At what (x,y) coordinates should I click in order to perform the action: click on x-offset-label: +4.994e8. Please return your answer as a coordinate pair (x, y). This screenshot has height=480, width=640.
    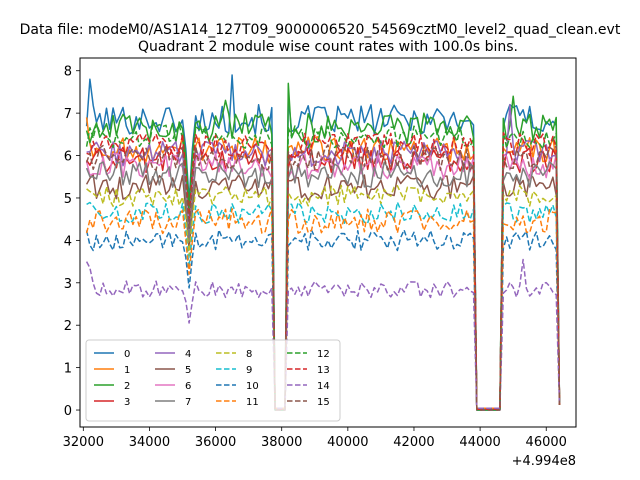
    Looking at the image, I should click on (544, 461).